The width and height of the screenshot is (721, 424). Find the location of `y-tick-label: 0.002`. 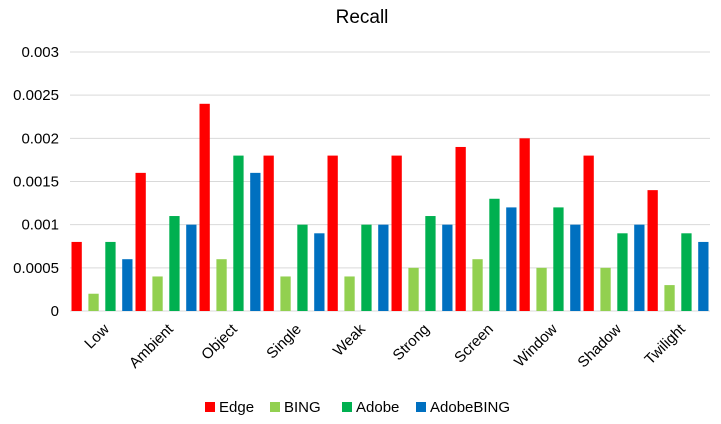

y-tick-label: 0.002 is located at coordinates (40, 138).